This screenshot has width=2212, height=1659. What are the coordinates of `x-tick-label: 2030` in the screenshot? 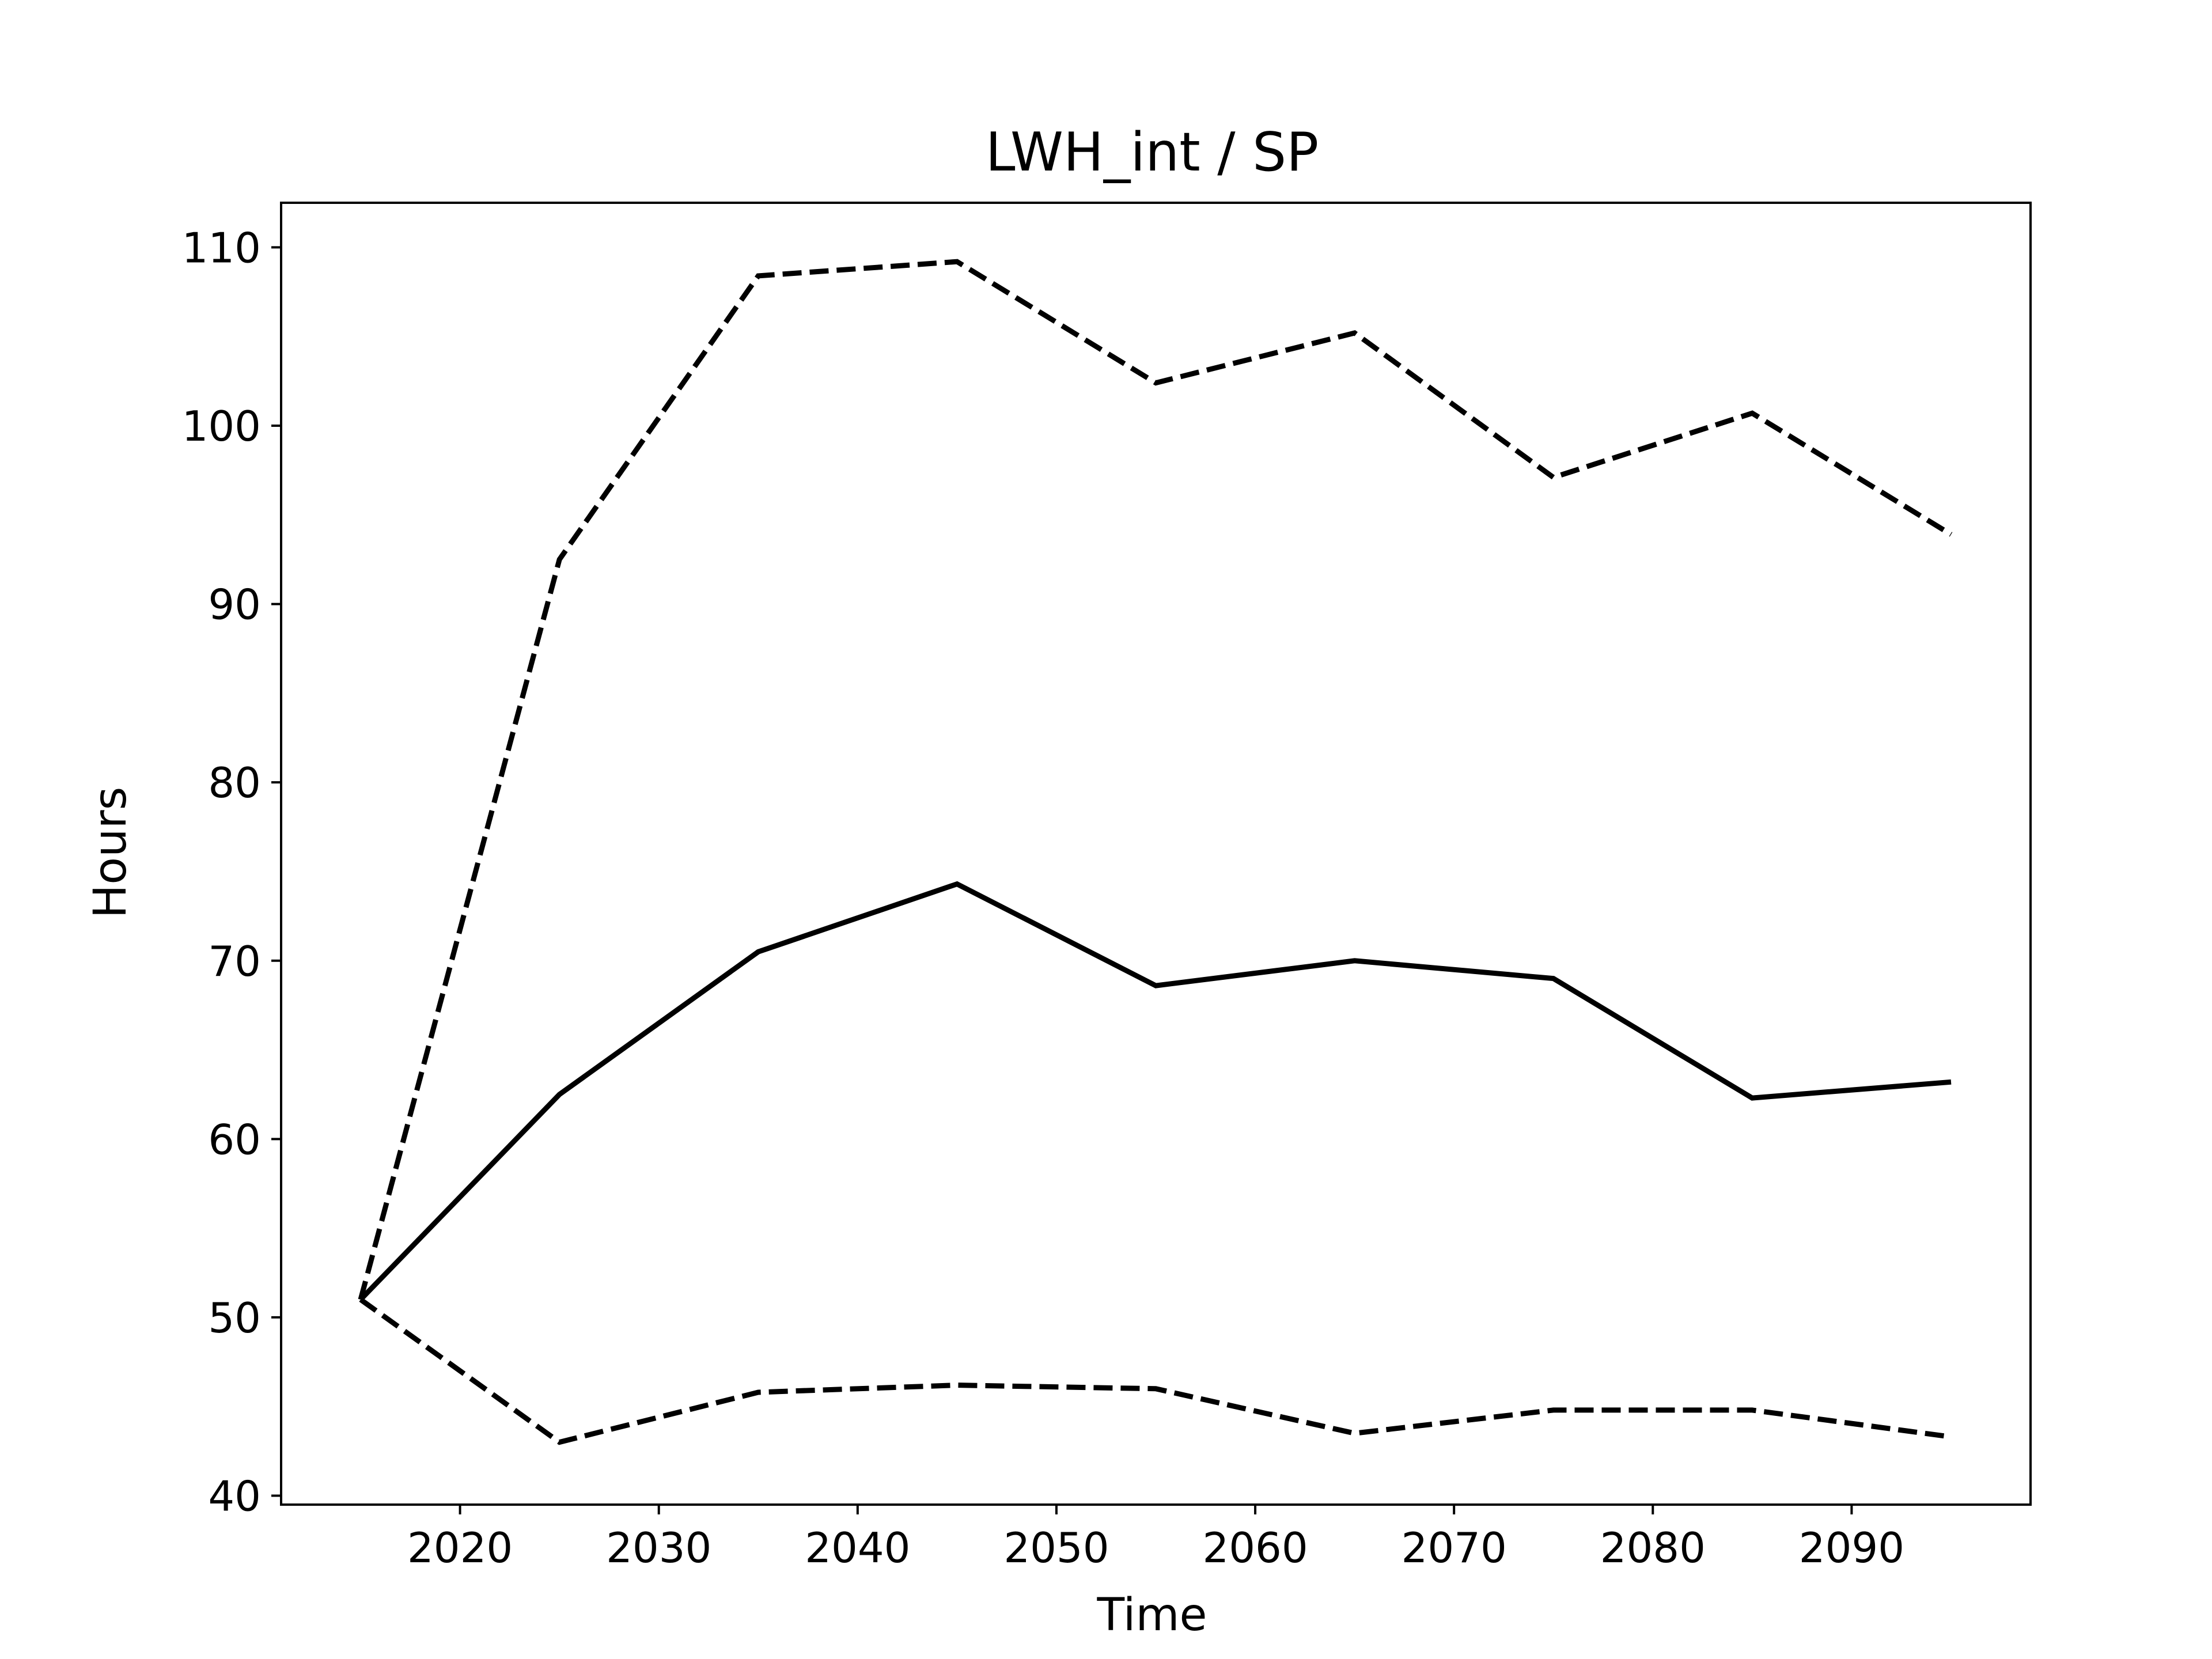 It's located at (658, 1548).